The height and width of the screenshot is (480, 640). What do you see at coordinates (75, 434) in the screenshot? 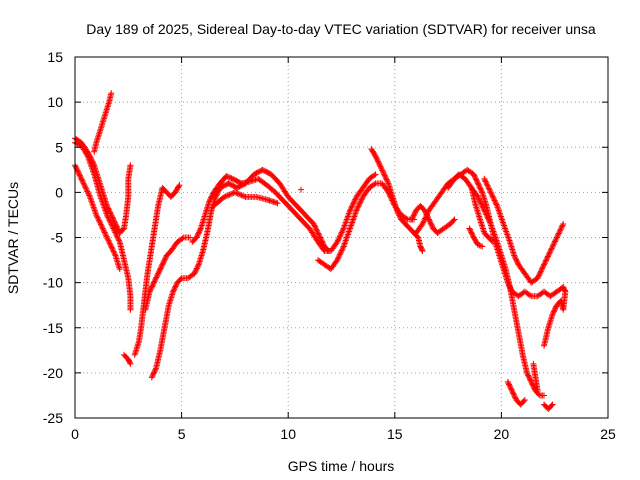
I see `x-tick-label: 0` at bounding box center [75, 434].